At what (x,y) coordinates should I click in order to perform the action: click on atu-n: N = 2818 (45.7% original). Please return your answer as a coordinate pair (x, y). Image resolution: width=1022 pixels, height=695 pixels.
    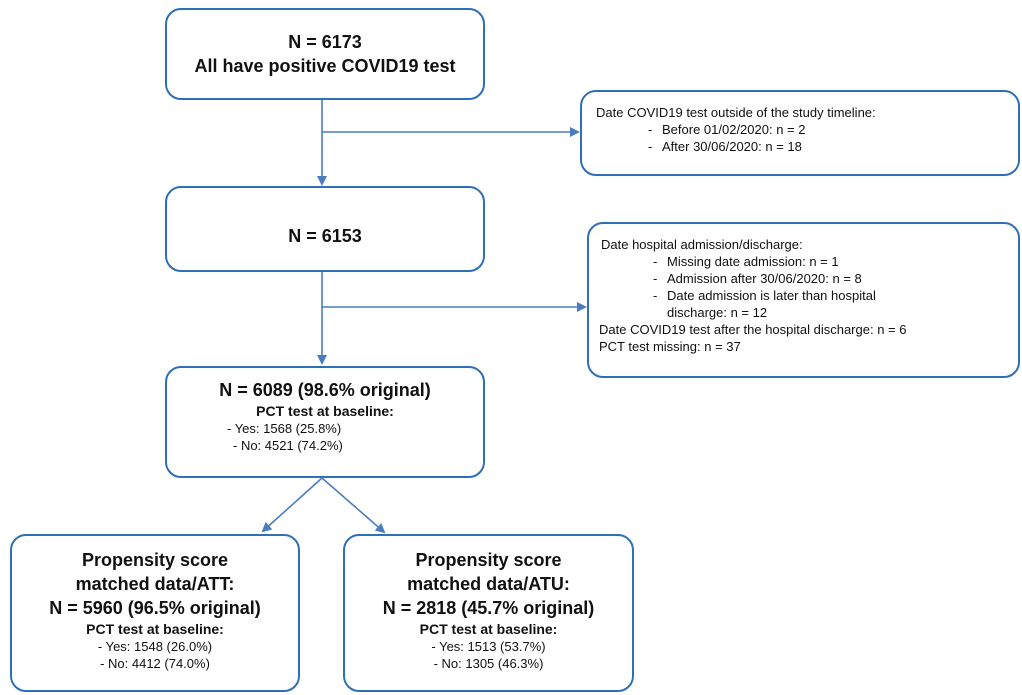
    Looking at the image, I should click on (488, 608).